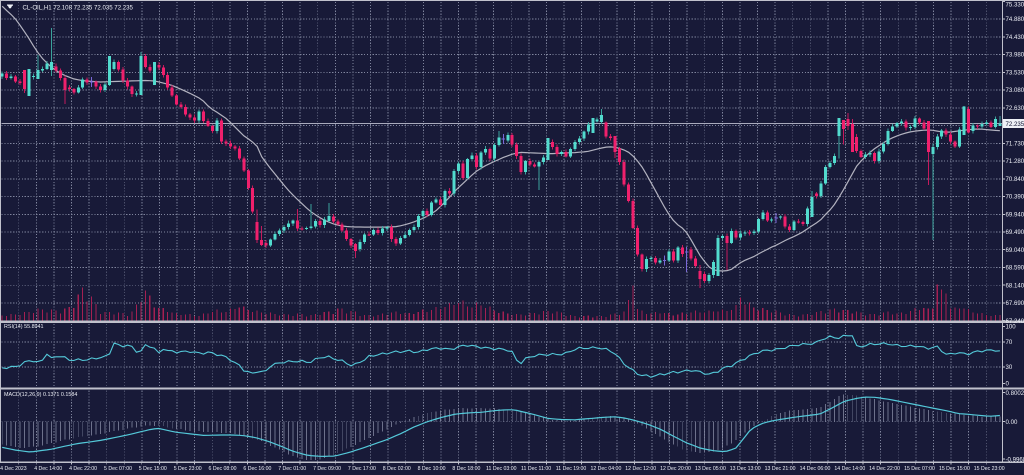  I want to click on svg-text: 11 Dec 11:00, so click(536, 469).